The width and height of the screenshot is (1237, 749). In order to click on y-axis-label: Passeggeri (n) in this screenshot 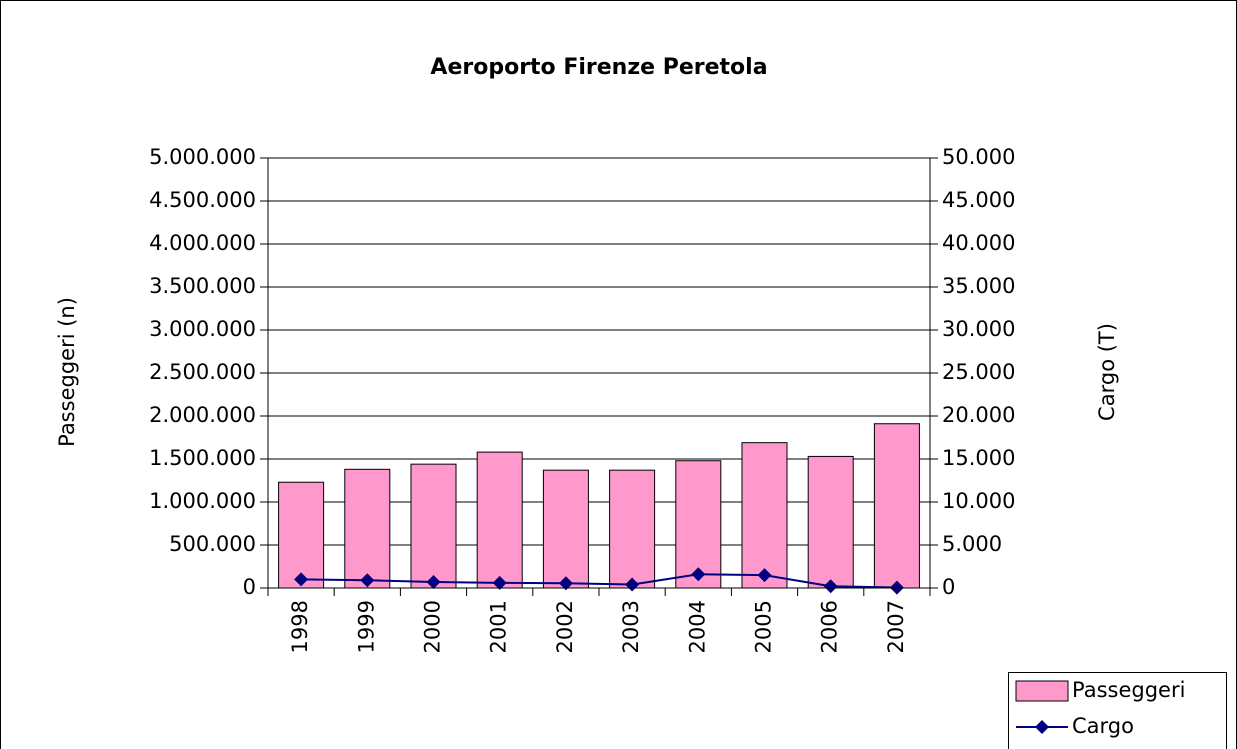, I will do `click(67, 372)`.